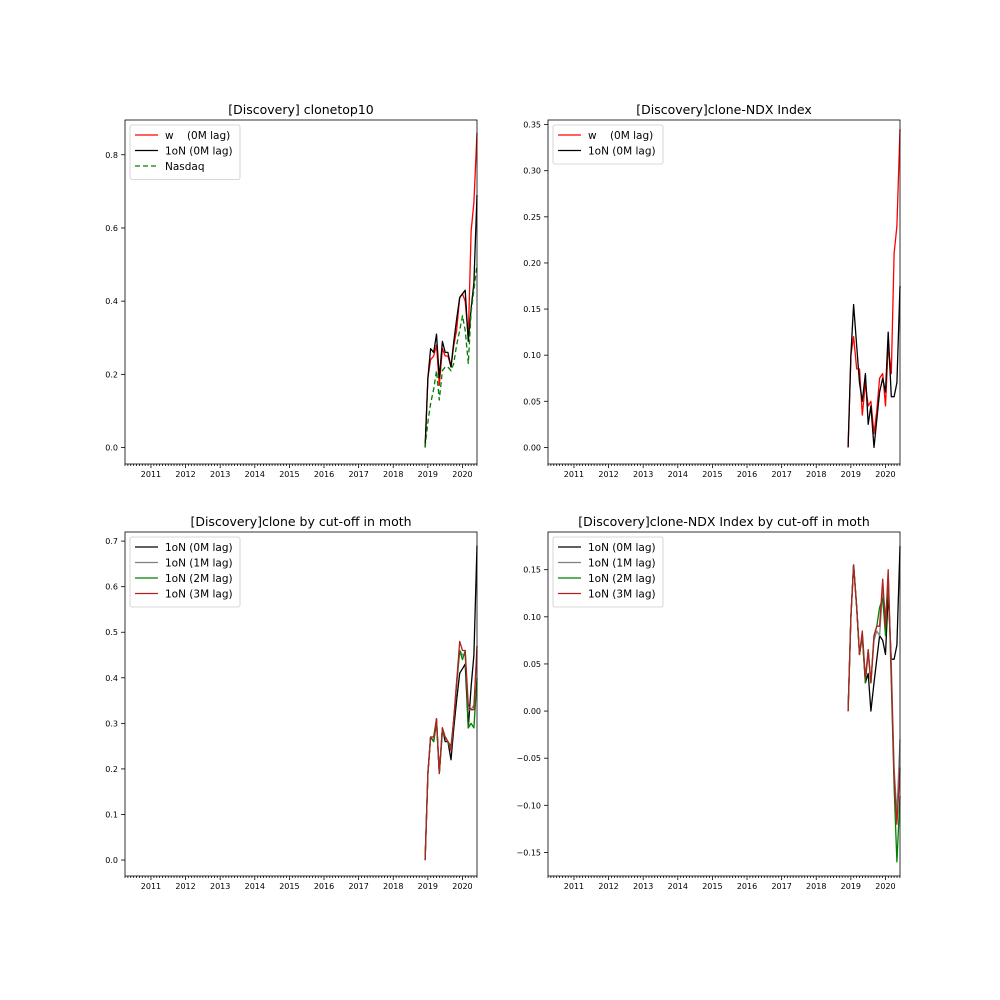 This screenshot has height=1000, width=1000. What do you see at coordinates (528, 758) in the screenshot?
I see `y-tick-label: −0.05` at bounding box center [528, 758].